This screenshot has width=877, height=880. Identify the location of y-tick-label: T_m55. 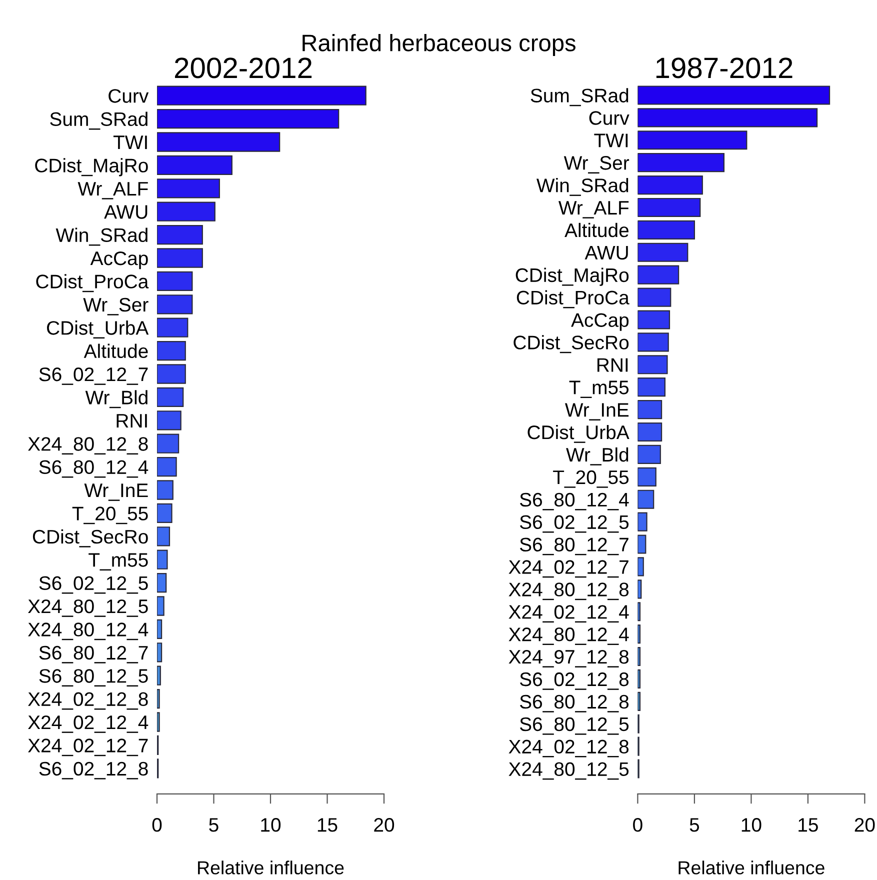
(599, 389).